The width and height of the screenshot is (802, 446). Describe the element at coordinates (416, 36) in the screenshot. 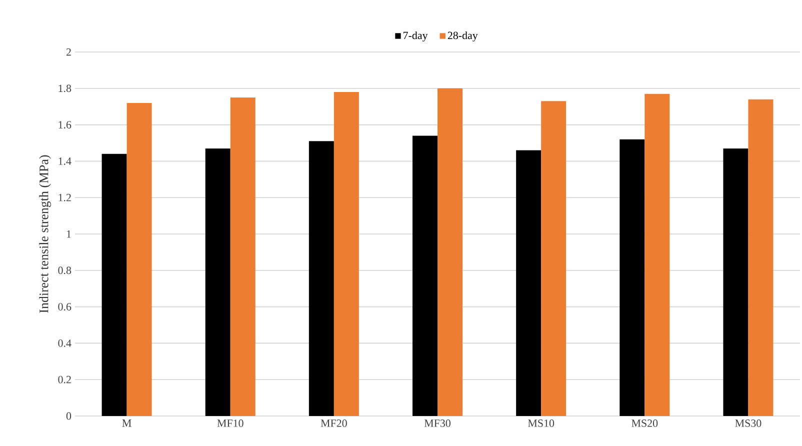

I see `legend-label: 7-day` at that location.